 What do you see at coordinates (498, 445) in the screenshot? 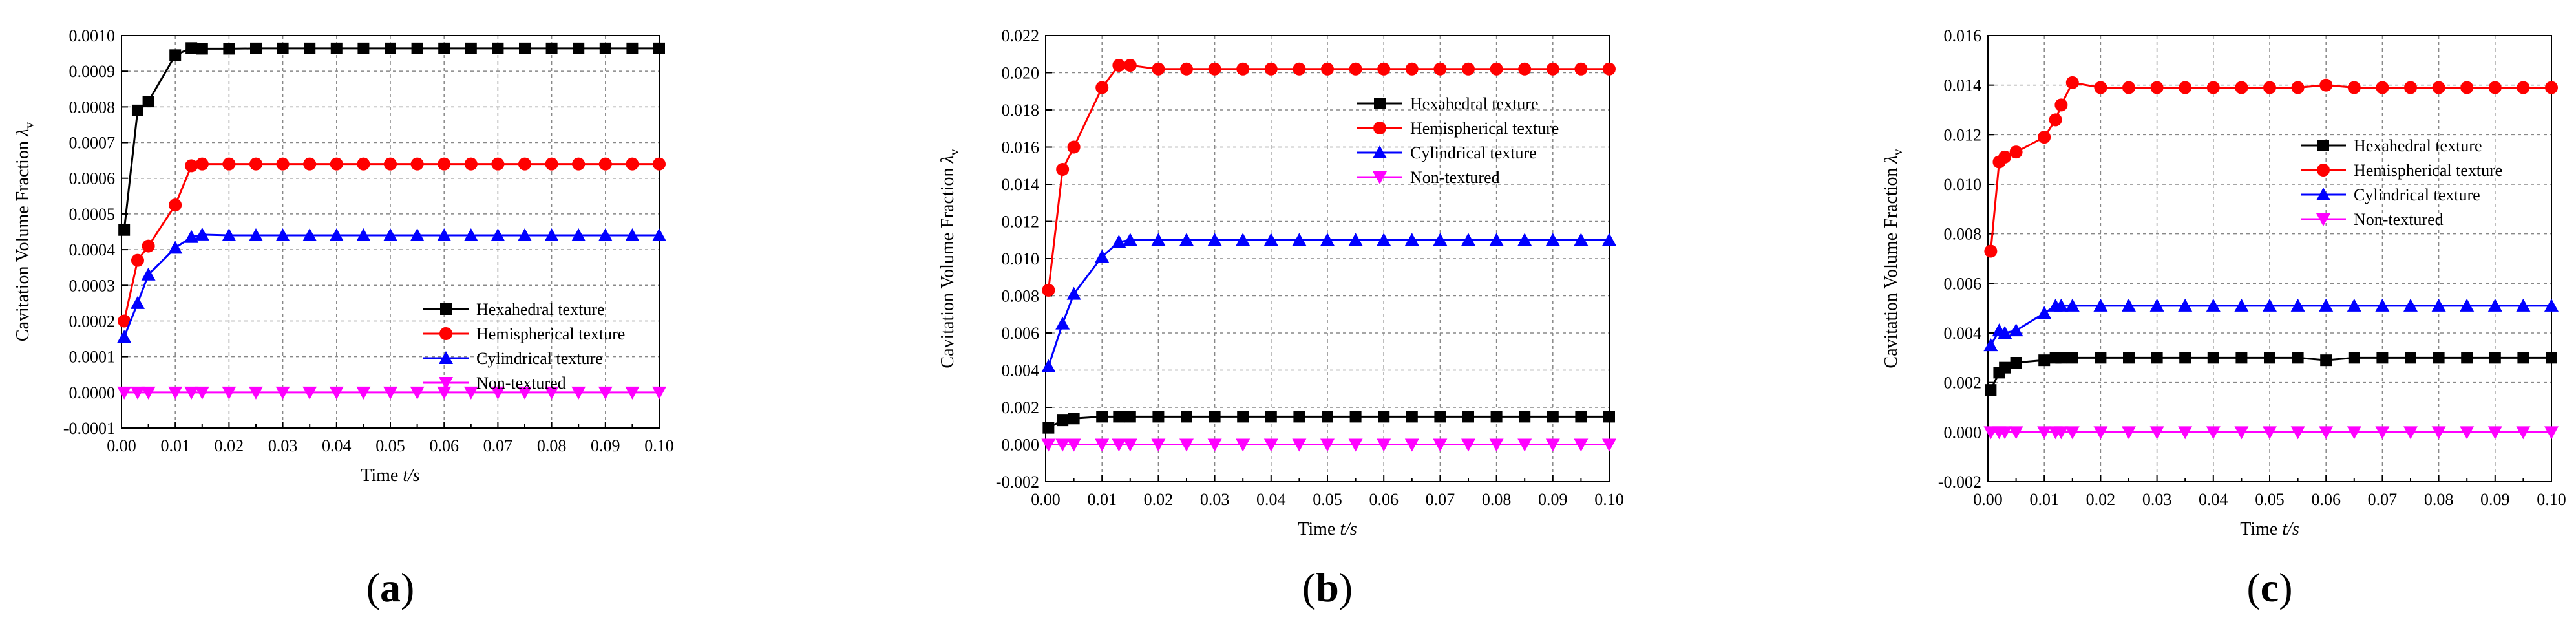
I see `x-tick-label: 0.07` at bounding box center [498, 445].